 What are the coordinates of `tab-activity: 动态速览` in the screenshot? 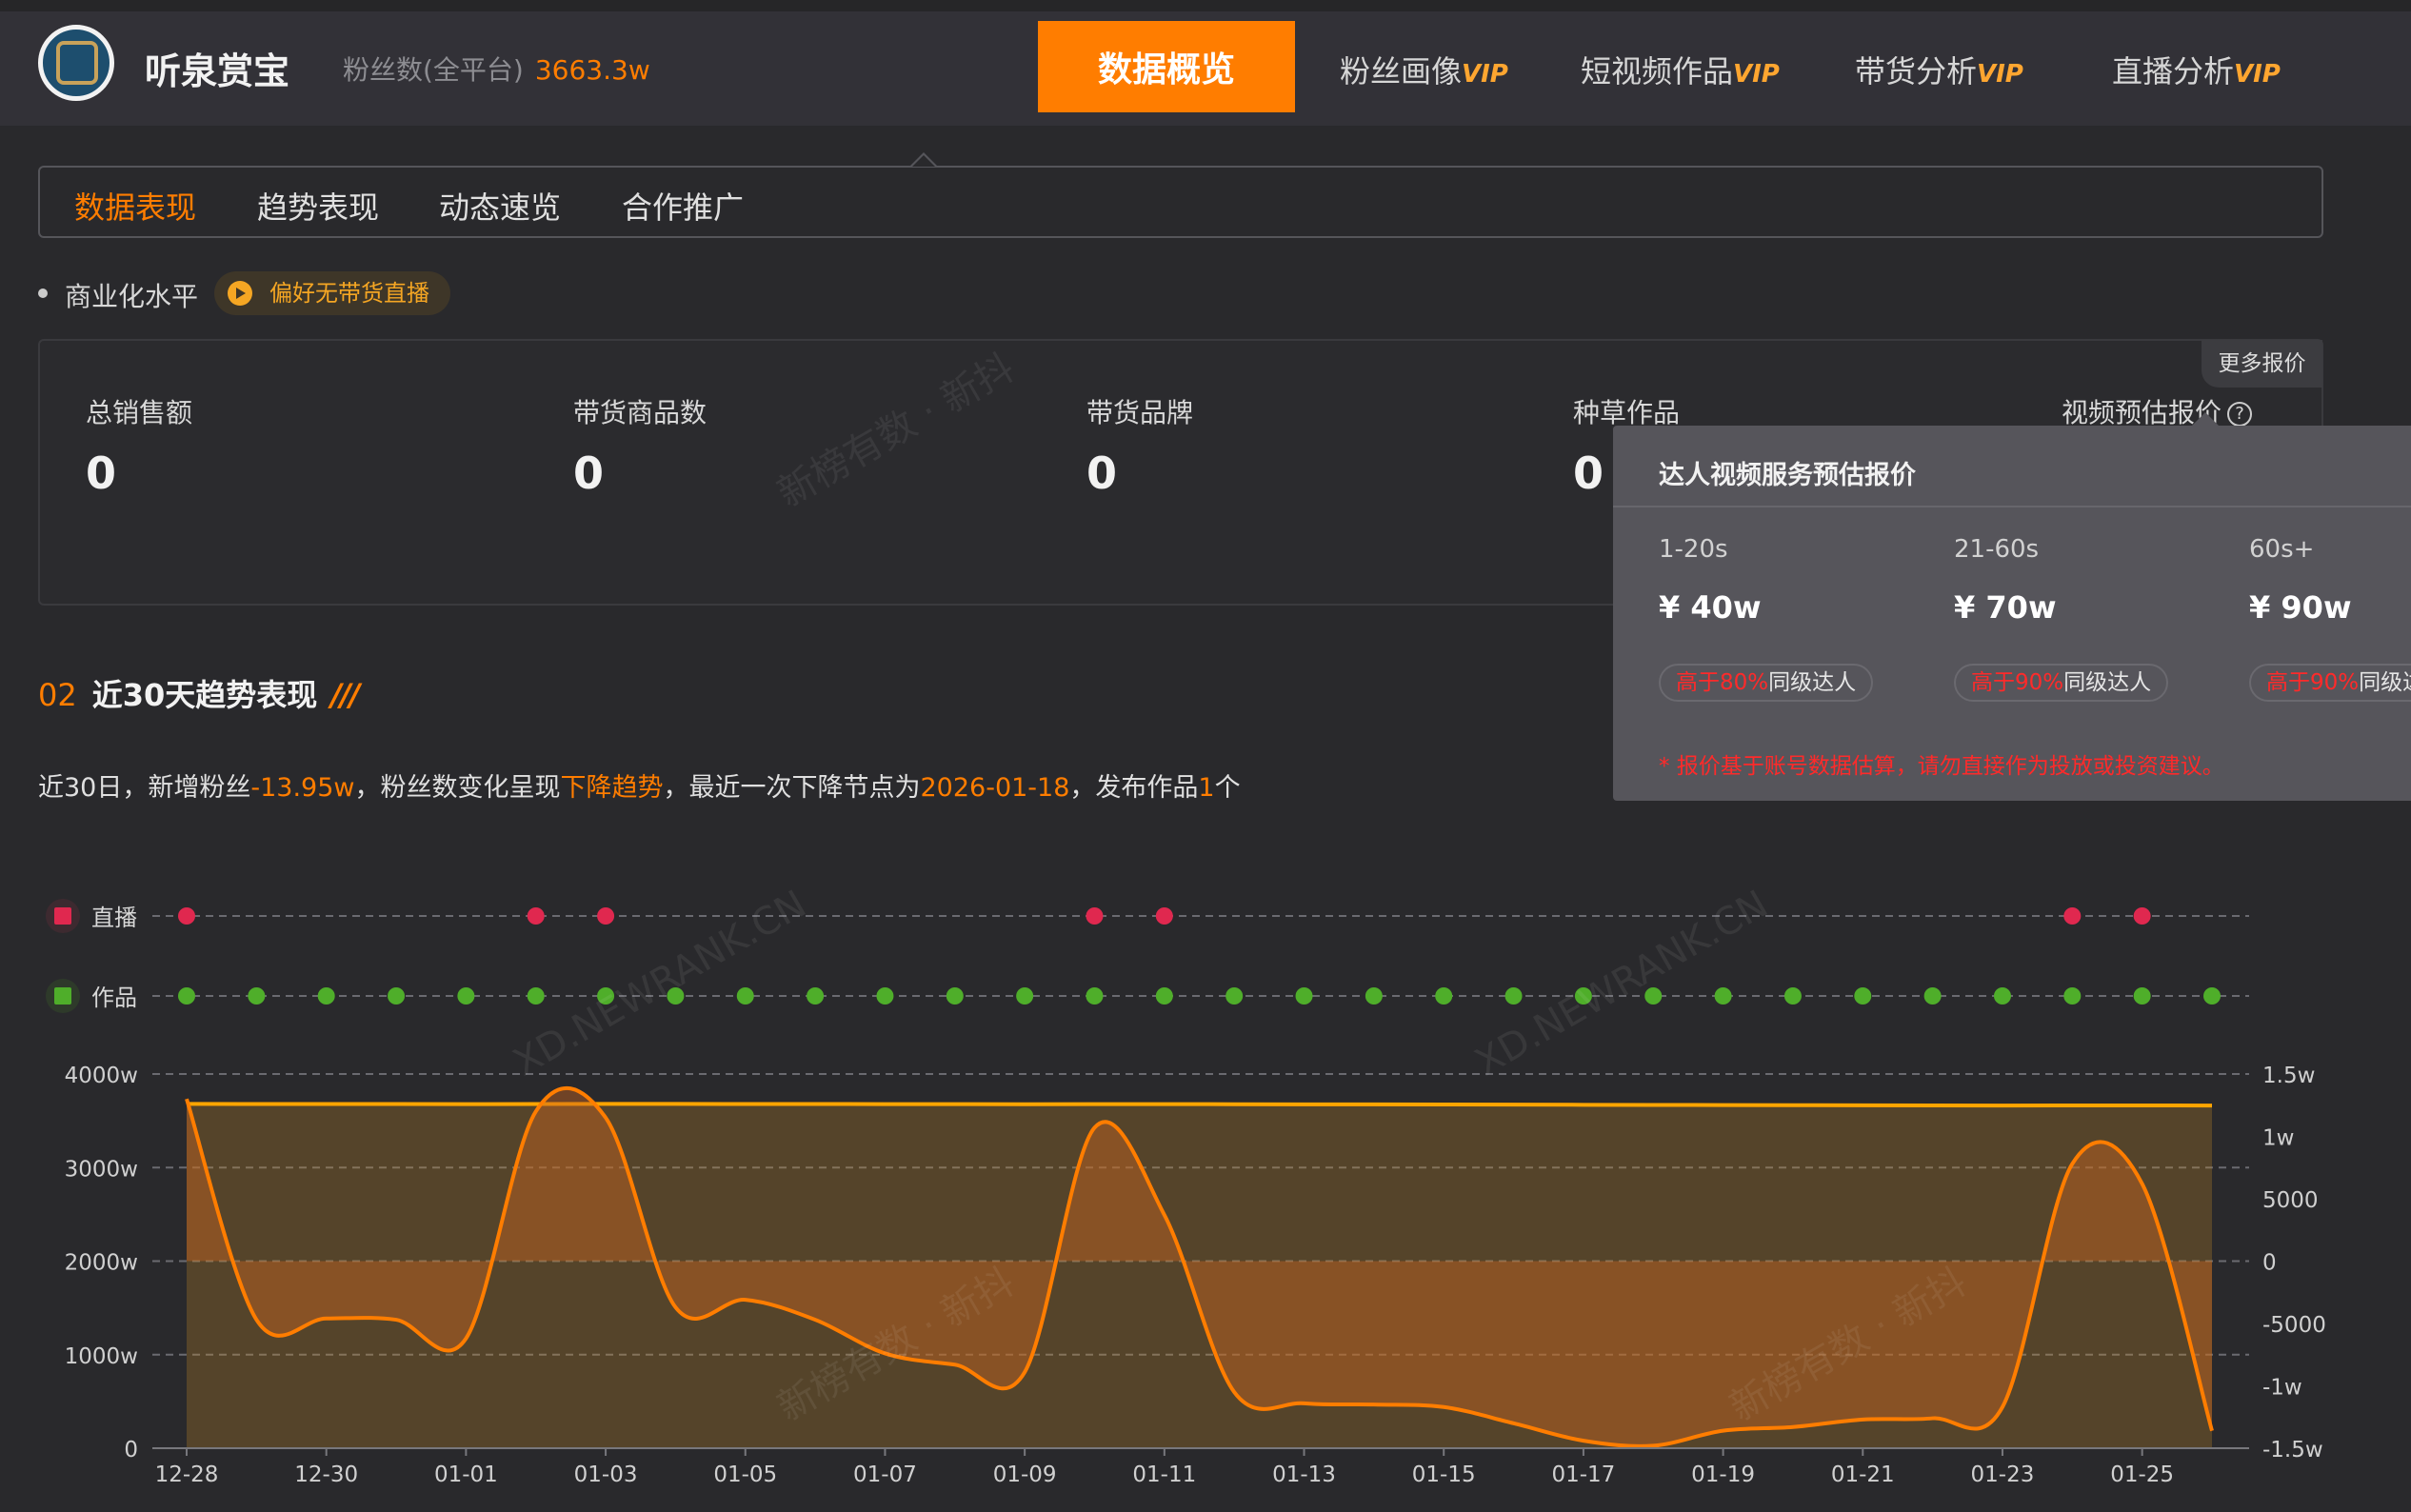 It's located at (500, 207).